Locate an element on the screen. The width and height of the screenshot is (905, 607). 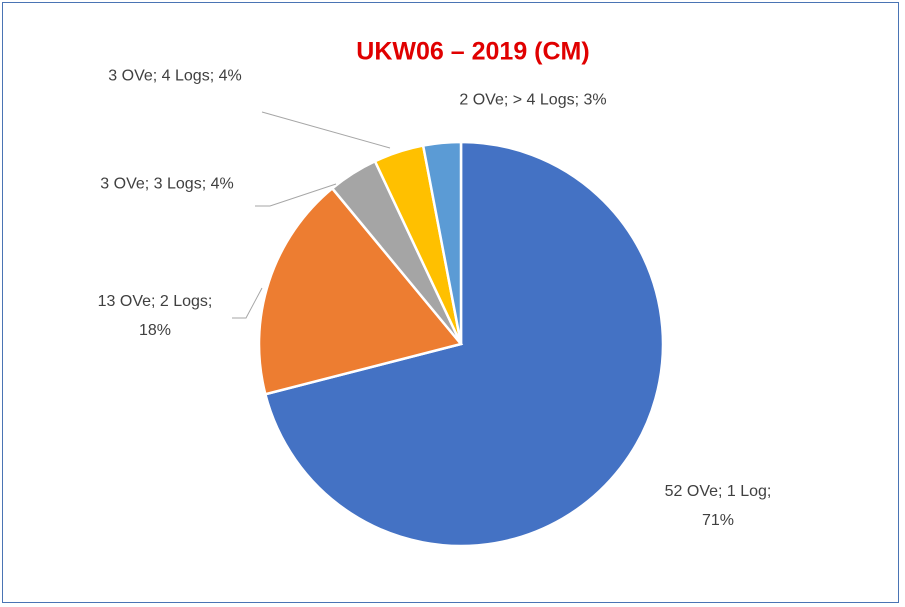
data-label: 3 OVe; 3 Logs; 4% is located at coordinates (167, 184).